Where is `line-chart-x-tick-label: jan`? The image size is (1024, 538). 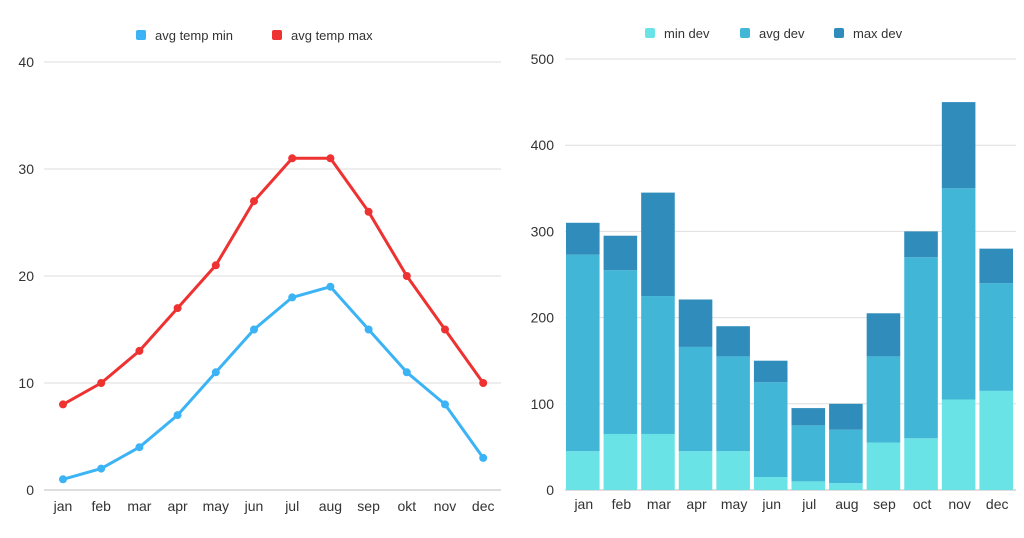
line-chart-x-tick-label: jan is located at coordinates (63, 506).